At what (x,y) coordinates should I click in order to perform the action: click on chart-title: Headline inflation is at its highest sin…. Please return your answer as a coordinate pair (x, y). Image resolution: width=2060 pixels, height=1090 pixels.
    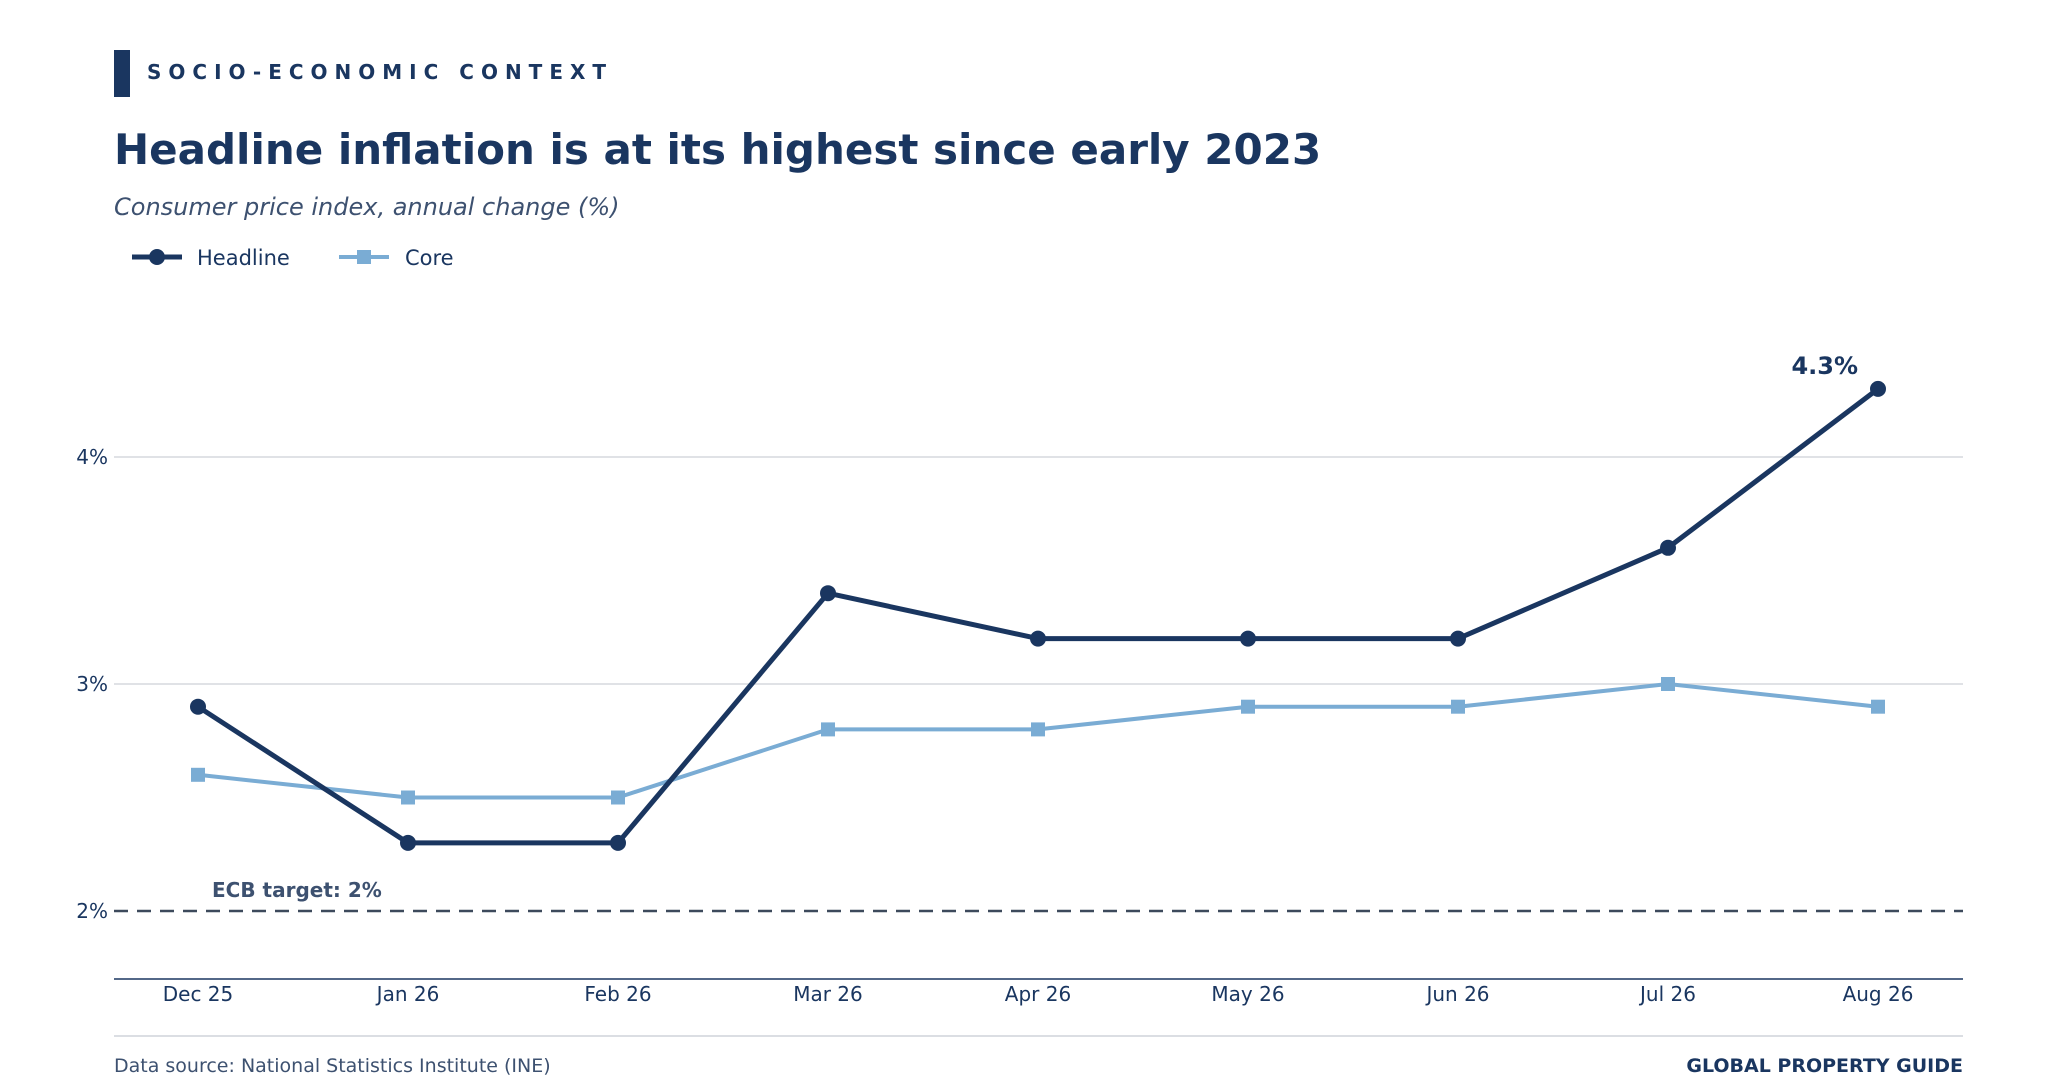
    Looking at the image, I should click on (717, 149).